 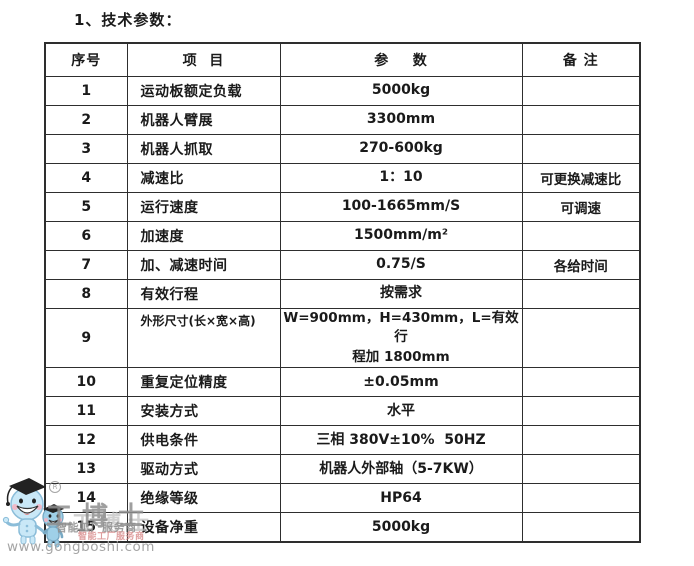 I want to click on cell-item: 供电条件, so click(x=203, y=440).